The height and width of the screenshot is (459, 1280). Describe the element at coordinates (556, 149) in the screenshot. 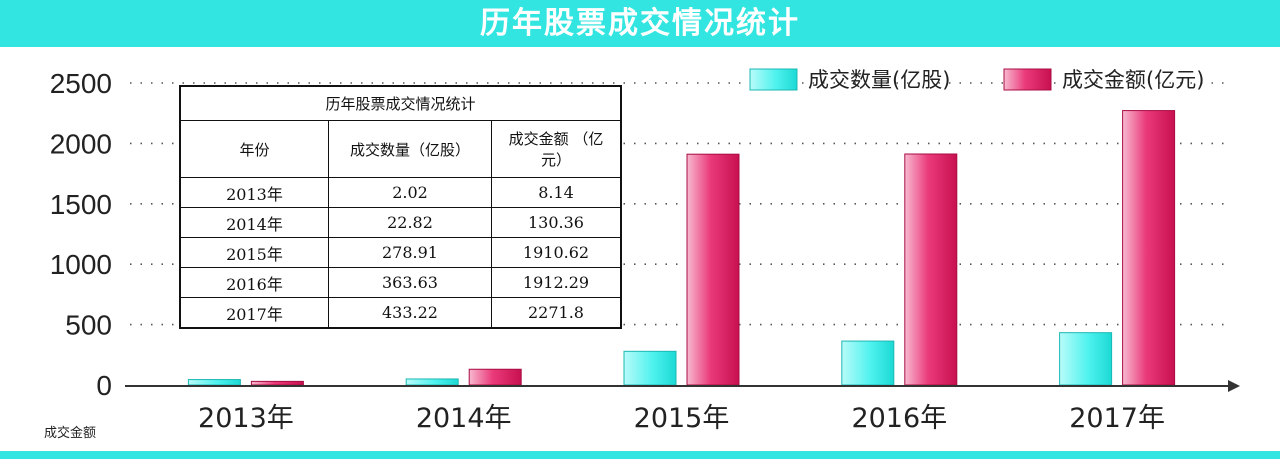

I see `table-header-amount: 成交金额 （亿元）` at that location.